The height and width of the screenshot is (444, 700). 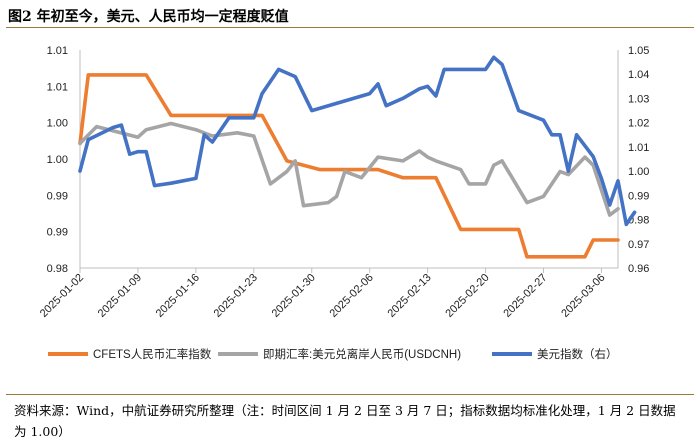 I want to click on right-tick-label: 0.98, so click(x=638, y=221).